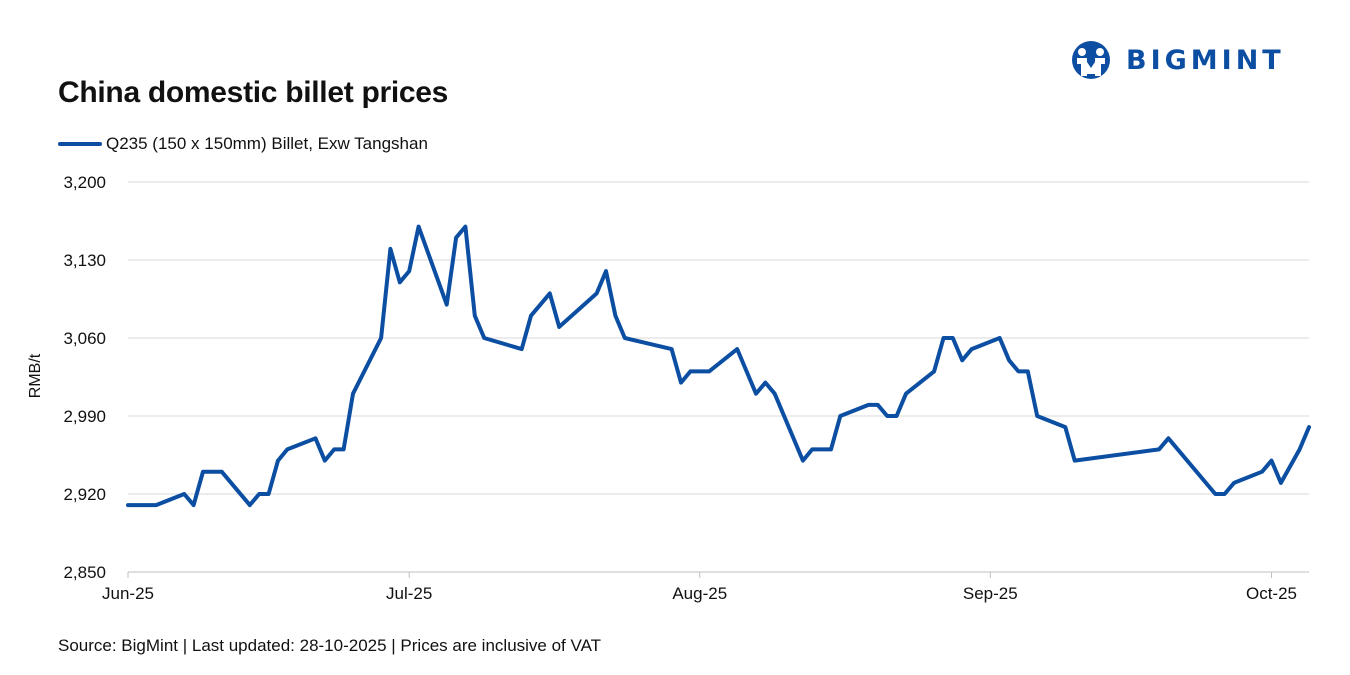  Describe the element at coordinates (84, 416) in the screenshot. I see `y-tick-label: 2,990` at that location.